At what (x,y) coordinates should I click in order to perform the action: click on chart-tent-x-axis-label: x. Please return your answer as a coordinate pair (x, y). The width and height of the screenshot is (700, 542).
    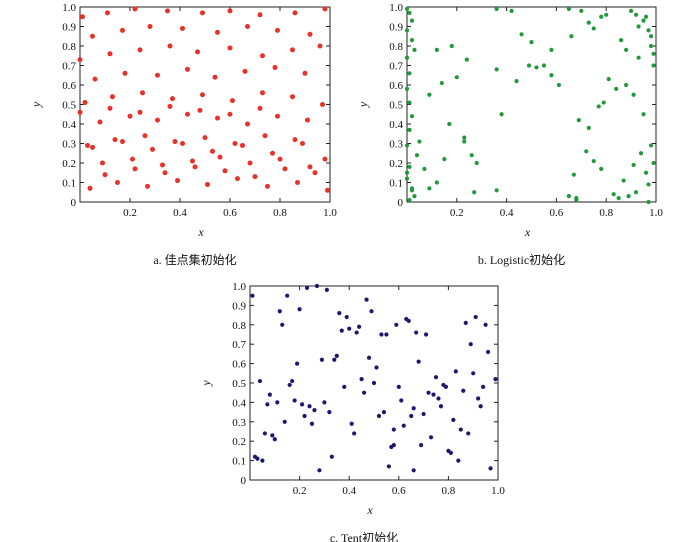
    Looking at the image, I should click on (369, 510).